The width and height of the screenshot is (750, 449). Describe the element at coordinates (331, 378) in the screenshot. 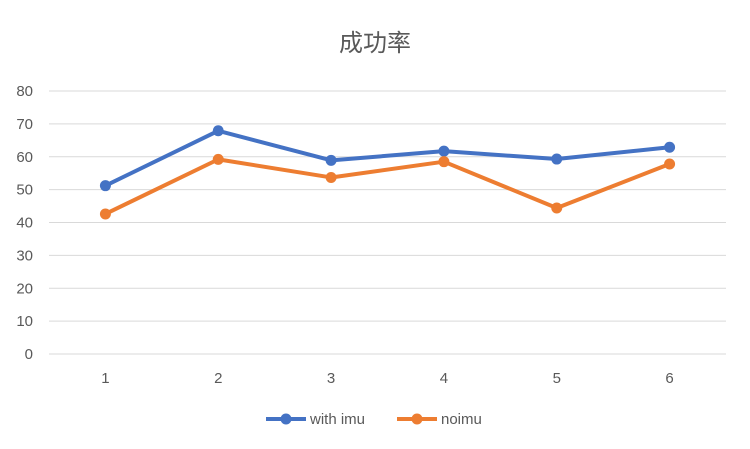

I see `x-tick-label: 3` at that location.